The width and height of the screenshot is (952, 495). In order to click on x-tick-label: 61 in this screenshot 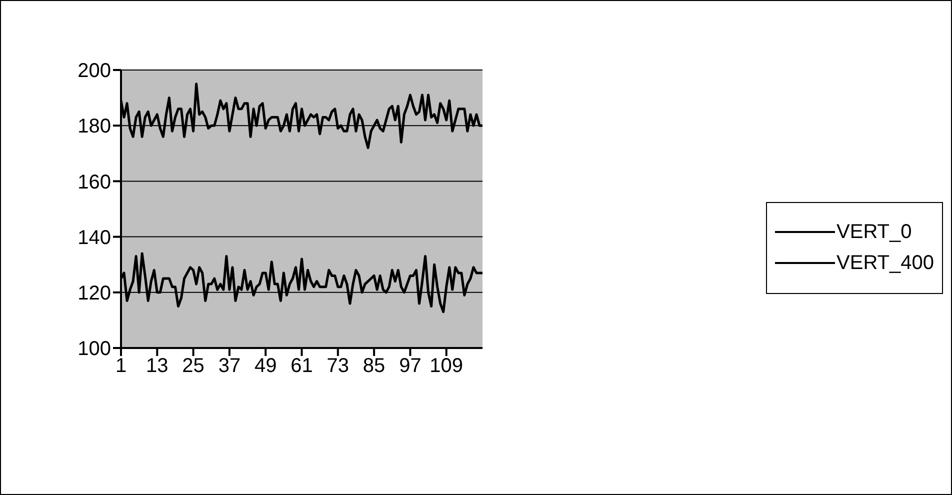, I will do `click(301, 366)`.